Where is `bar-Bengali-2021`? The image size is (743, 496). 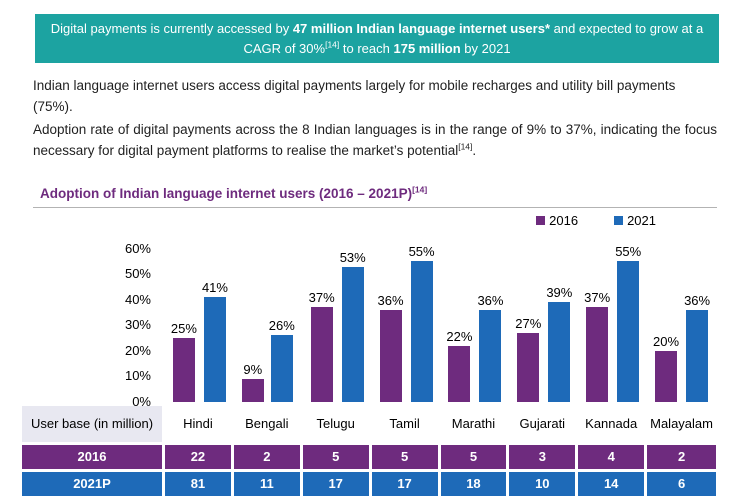 bar-Bengali-2021 is located at coordinates (281, 368).